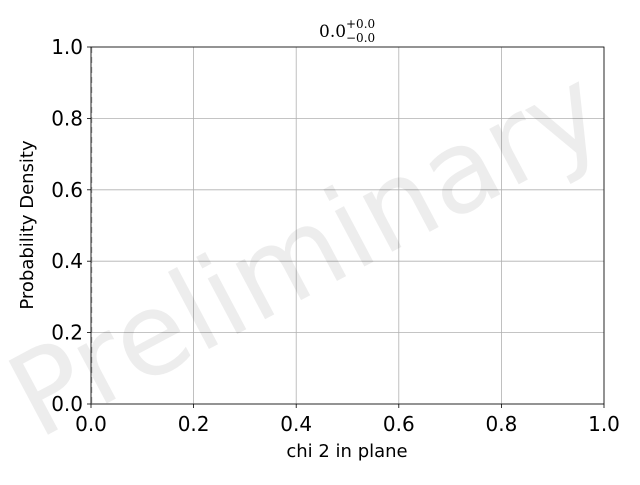 This screenshot has height=485, width=640. Describe the element at coordinates (332, 32) in the screenshot. I see `title-value: 0.0` at that location.